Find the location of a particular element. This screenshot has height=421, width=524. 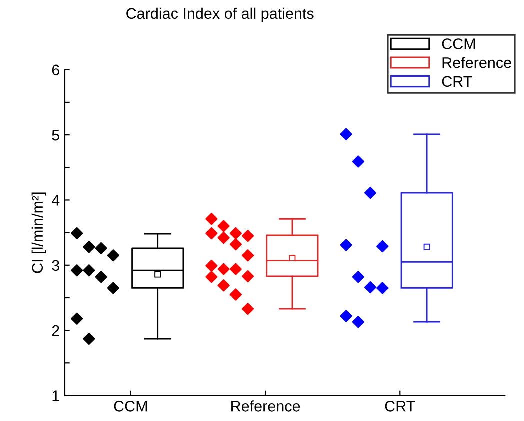

legend-label: CRT is located at coordinates (457, 82).